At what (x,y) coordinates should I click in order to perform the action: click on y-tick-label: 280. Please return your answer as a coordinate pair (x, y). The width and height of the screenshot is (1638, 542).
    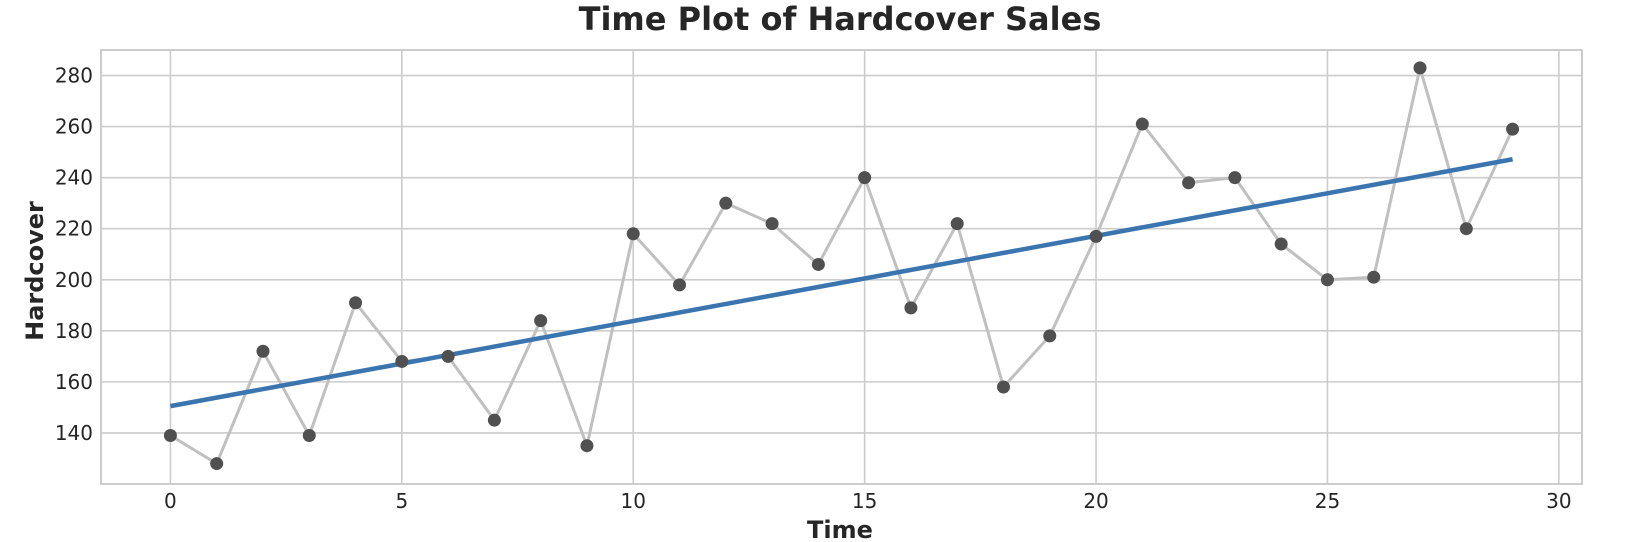
    Looking at the image, I should click on (74, 76).